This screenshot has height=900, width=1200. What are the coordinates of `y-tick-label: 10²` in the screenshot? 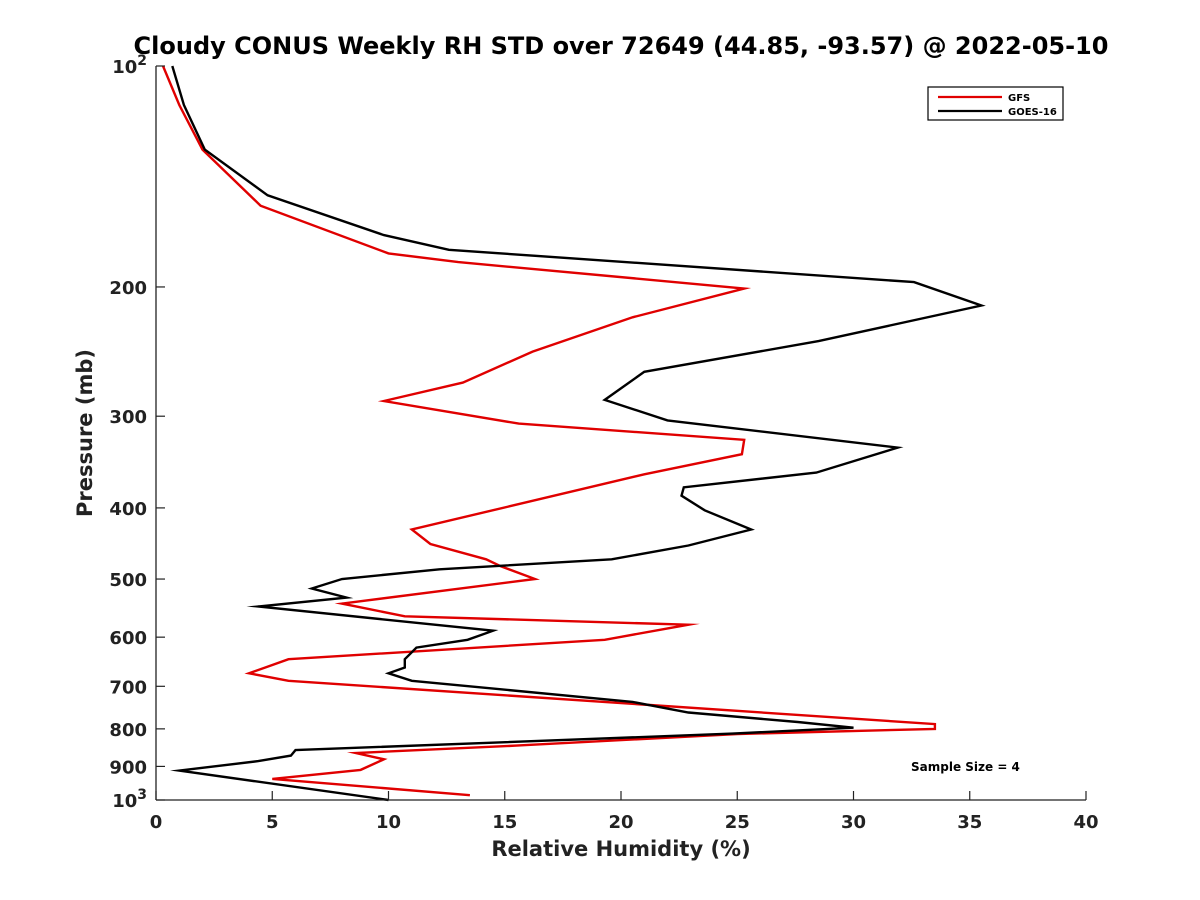 It's located at (129, 65).